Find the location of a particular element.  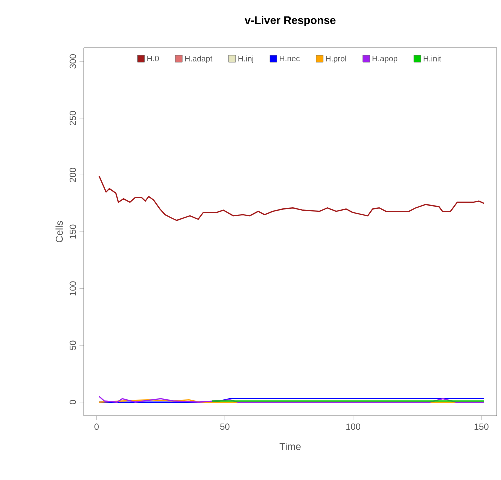

y-tick-label: 200 is located at coordinates (73, 175).